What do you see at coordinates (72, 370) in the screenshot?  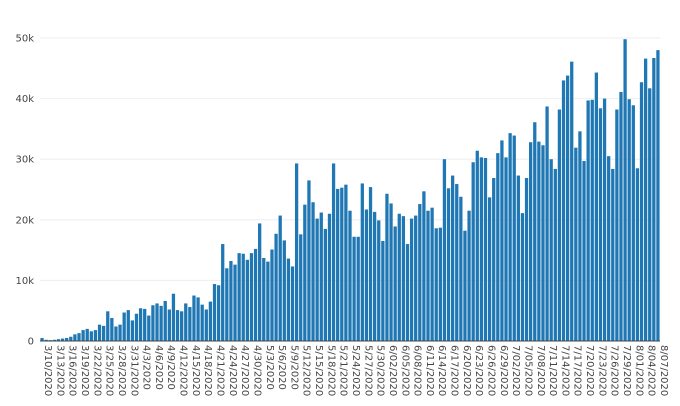 I see `x-tick-label: 3/16/2020` at bounding box center [72, 370].